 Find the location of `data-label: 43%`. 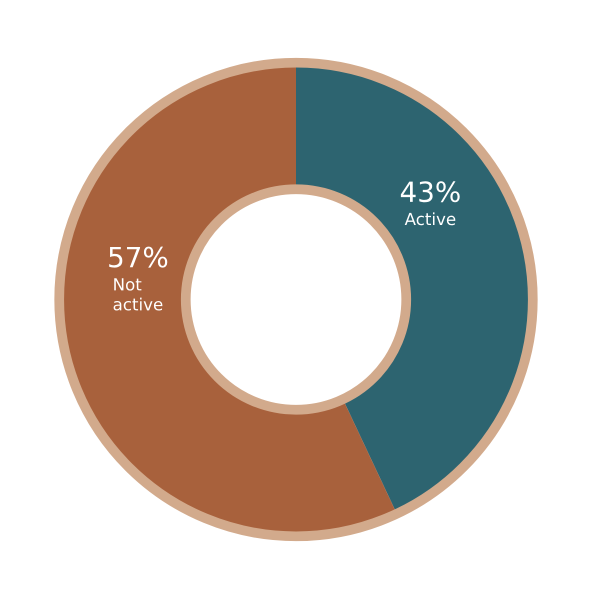

data-label: 43% is located at coordinates (430, 191).